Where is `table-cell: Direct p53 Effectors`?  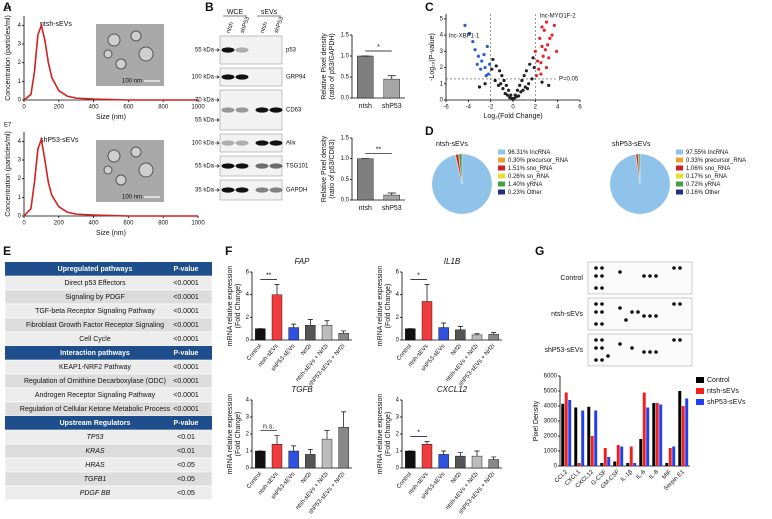
table-cell: Direct p53 Effectors is located at coordinates (95, 283).